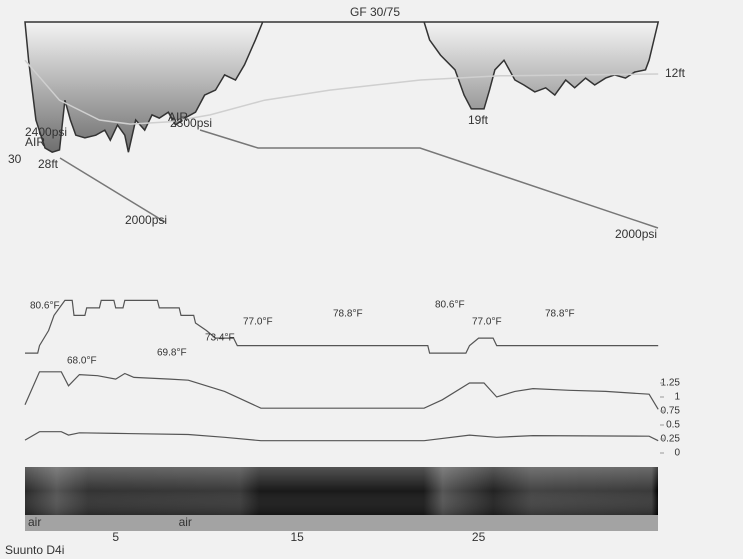 This screenshot has width=743, height=559. I want to click on ceiling-line, so click(341, 92).